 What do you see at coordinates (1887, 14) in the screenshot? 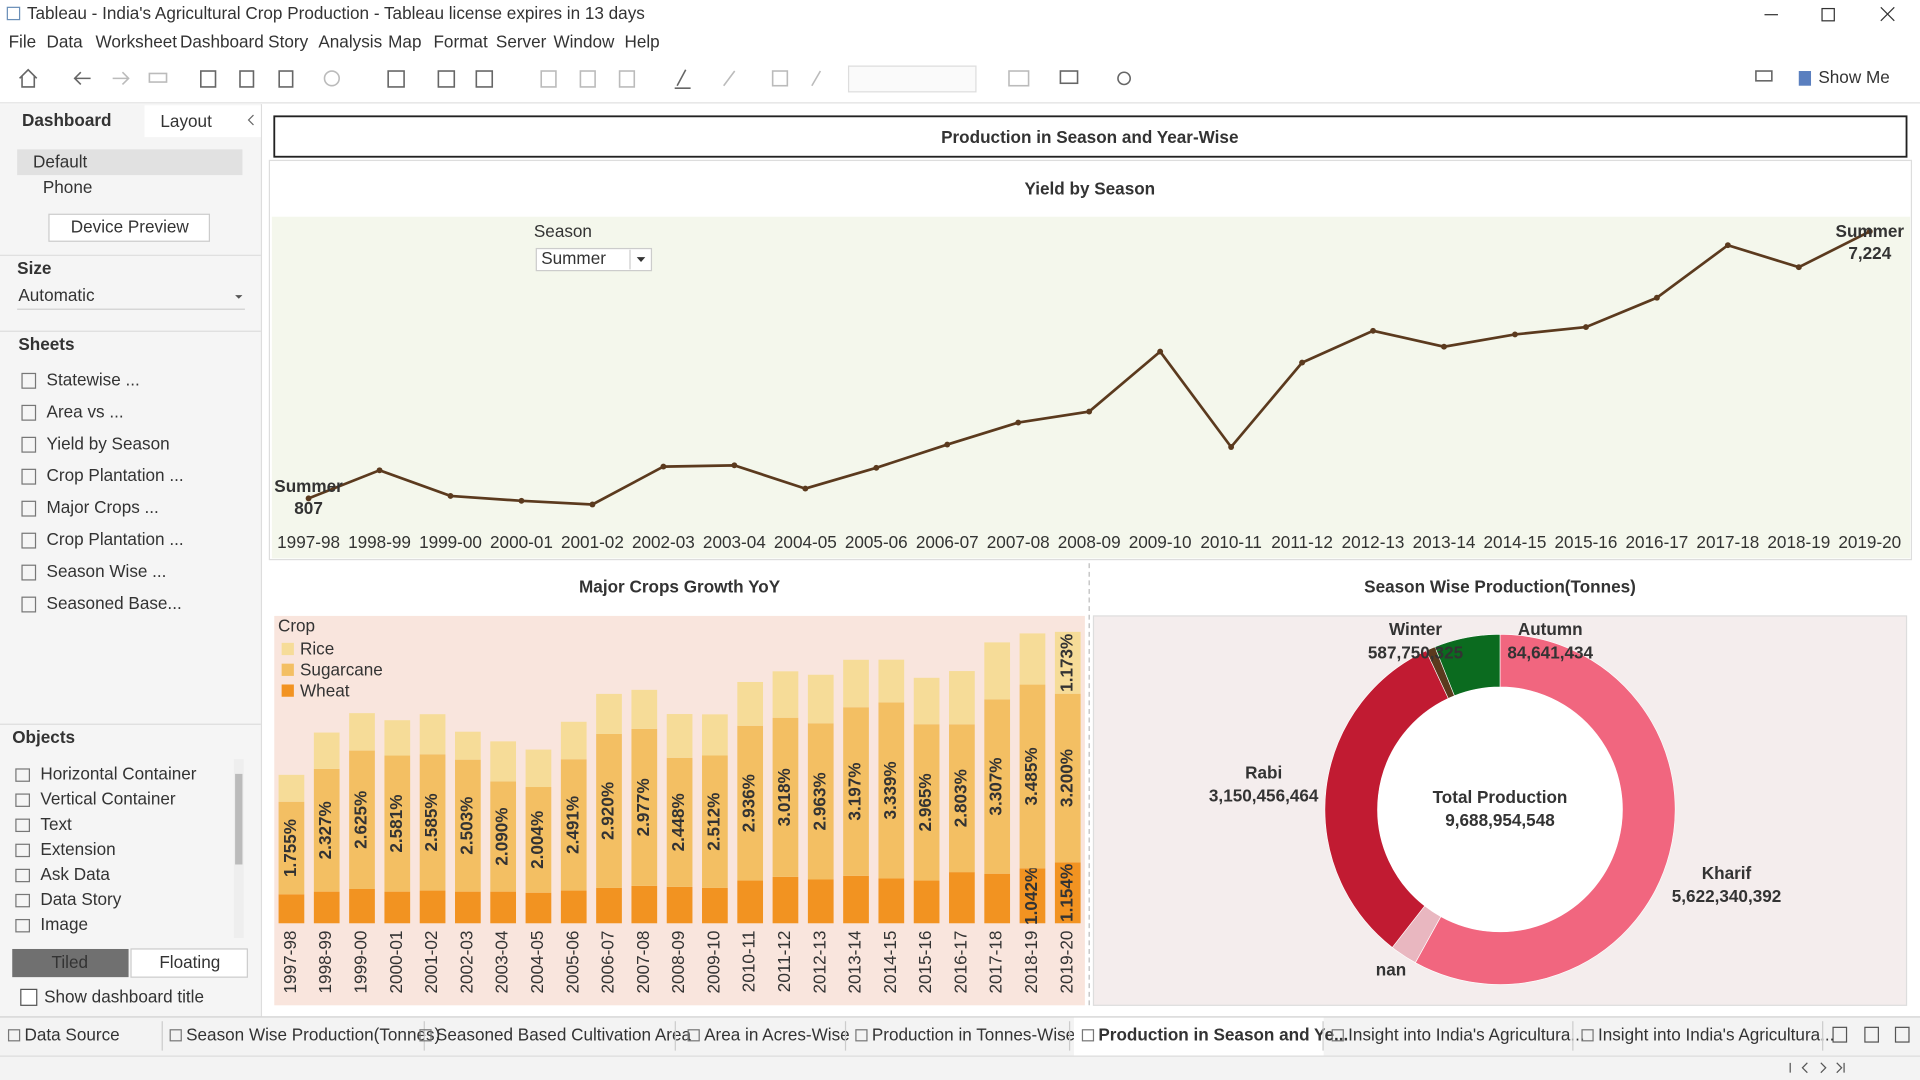
I see `close-button` at bounding box center [1887, 14].